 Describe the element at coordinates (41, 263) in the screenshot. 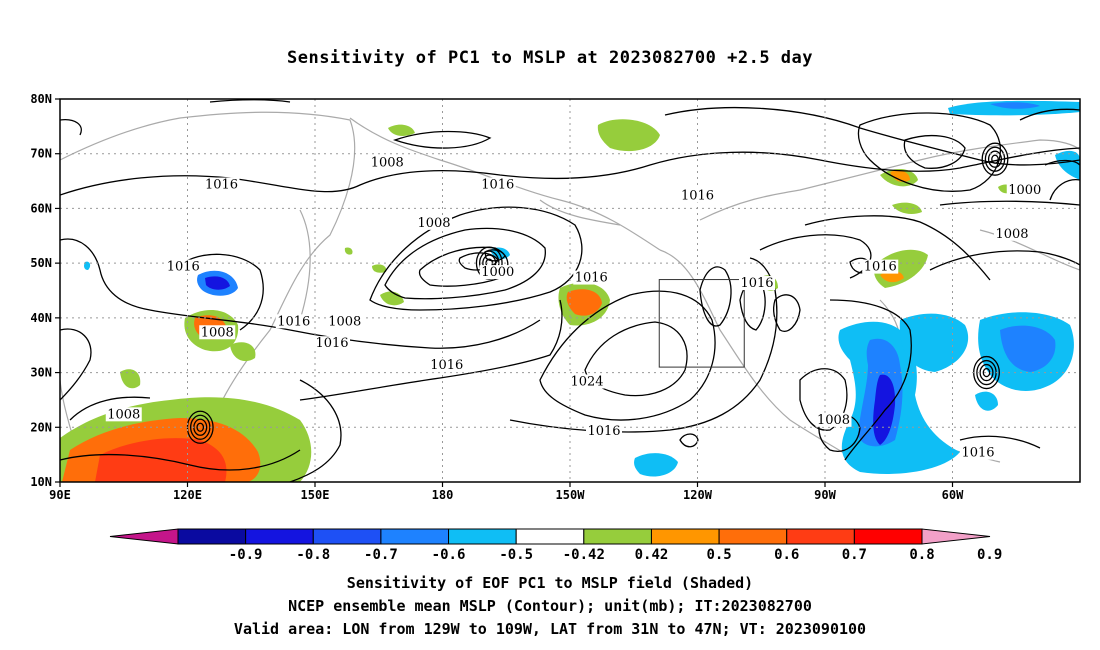

I see `y-tick-label: 50N` at that location.